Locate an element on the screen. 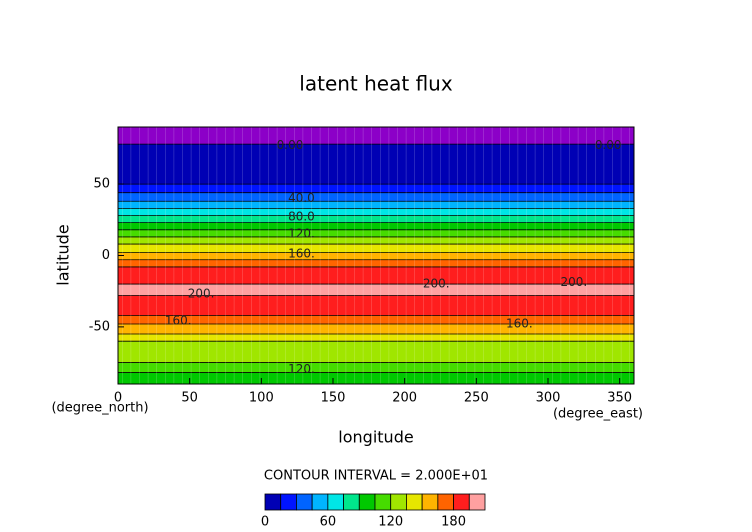 Image resolution: width=752 pixels, height=532 pixels. x-tick-label: 350 is located at coordinates (619, 398).